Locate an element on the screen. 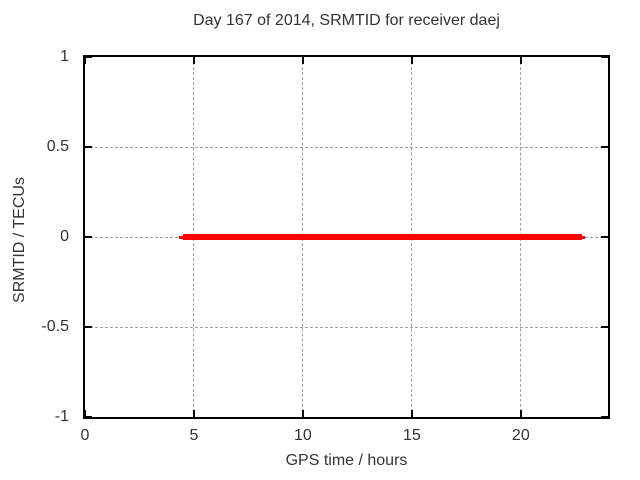 The width and height of the screenshot is (640, 480). x-tick-label: 15 is located at coordinates (411, 435).